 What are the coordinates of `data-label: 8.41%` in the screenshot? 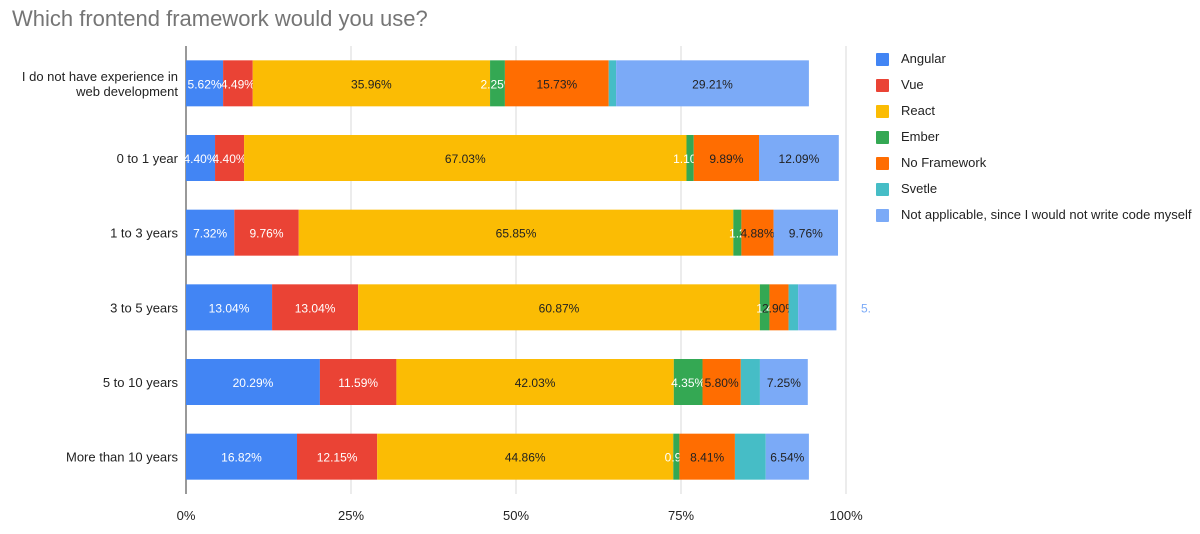 It's located at (707, 458).